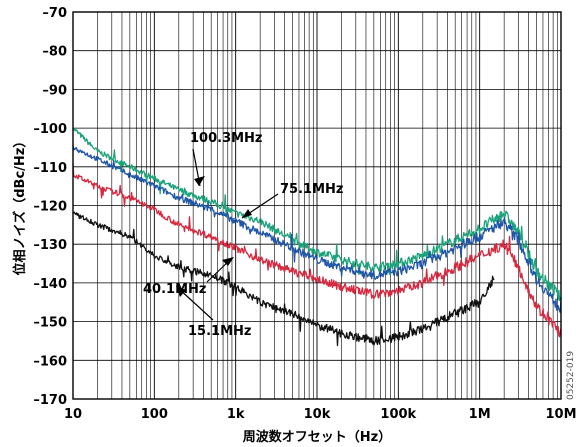  What do you see at coordinates (560, 414) in the screenshot?
I see `x-tick-label-6: 10M` at bounding box center [560, 414].